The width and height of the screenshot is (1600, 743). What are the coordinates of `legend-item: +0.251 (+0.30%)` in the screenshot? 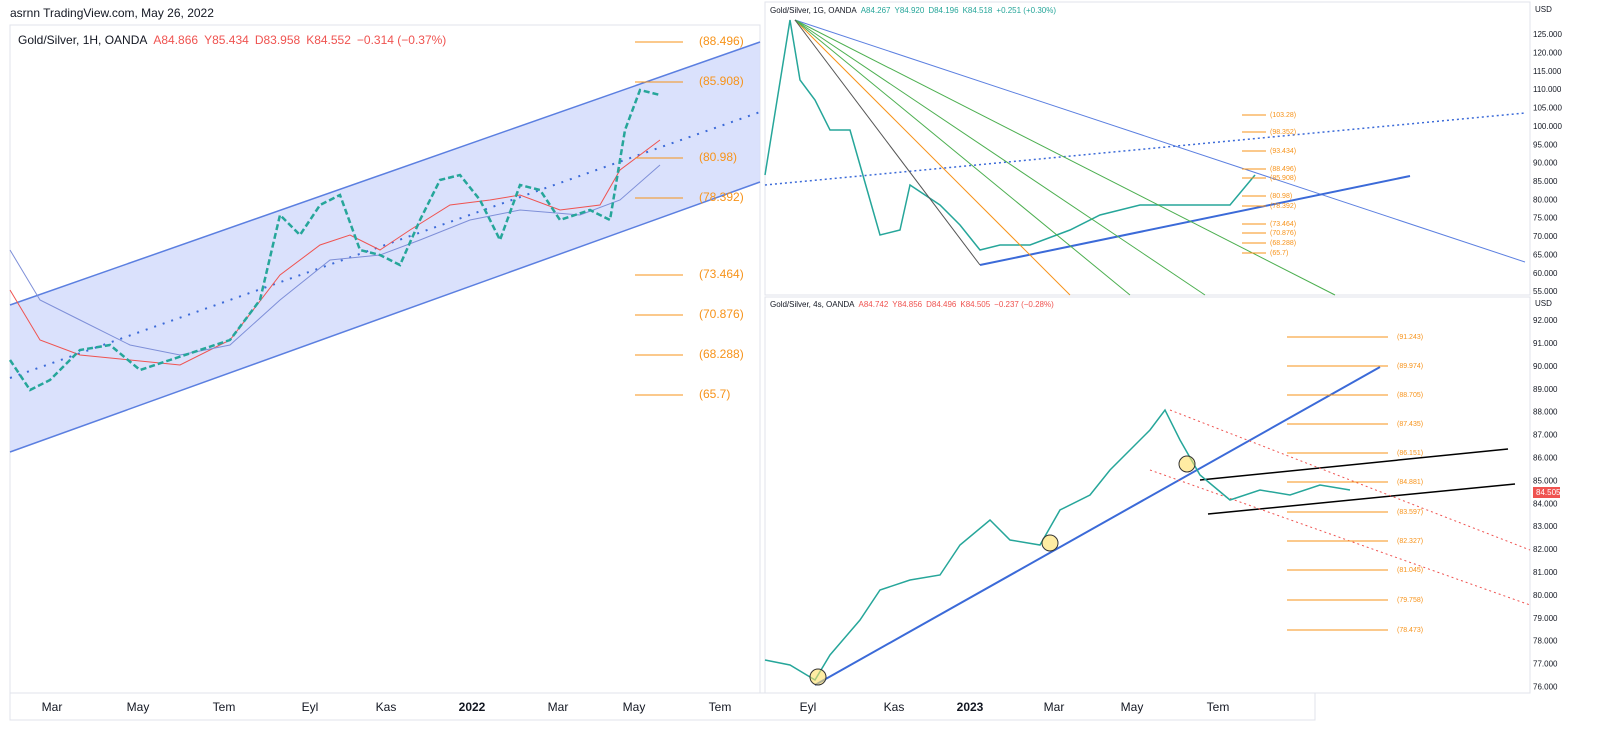 It's located at (1026, 10).